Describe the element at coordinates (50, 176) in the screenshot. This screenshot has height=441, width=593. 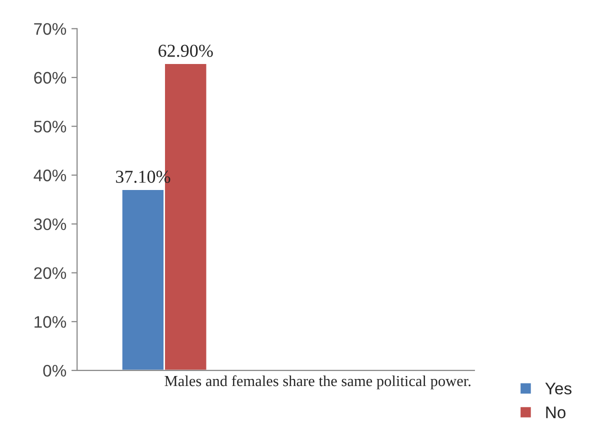
I see `y-tick-label: 40%` at that location.